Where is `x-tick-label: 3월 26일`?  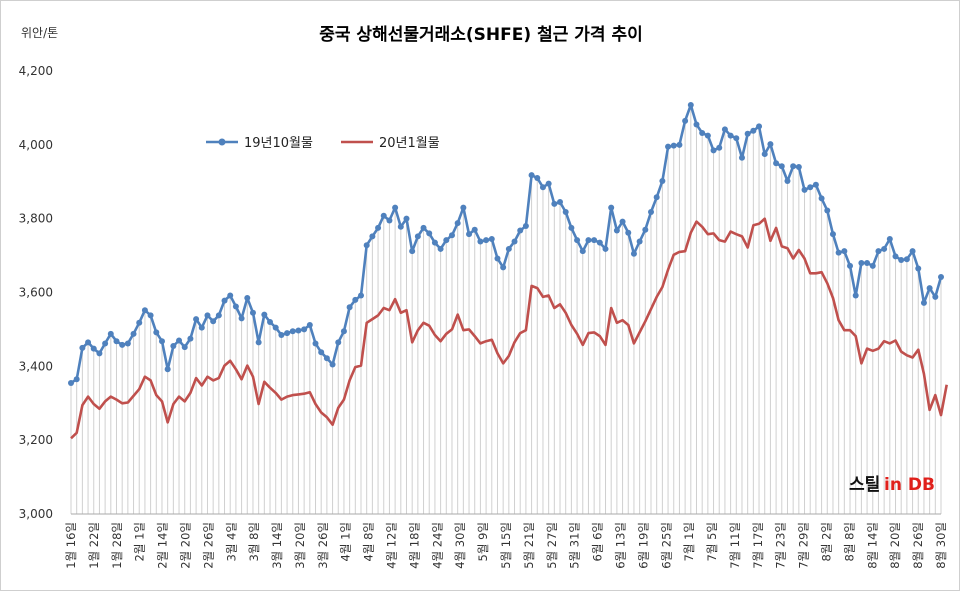
x-tick-label: 3월 26일 is located at coordinates (323, 545).